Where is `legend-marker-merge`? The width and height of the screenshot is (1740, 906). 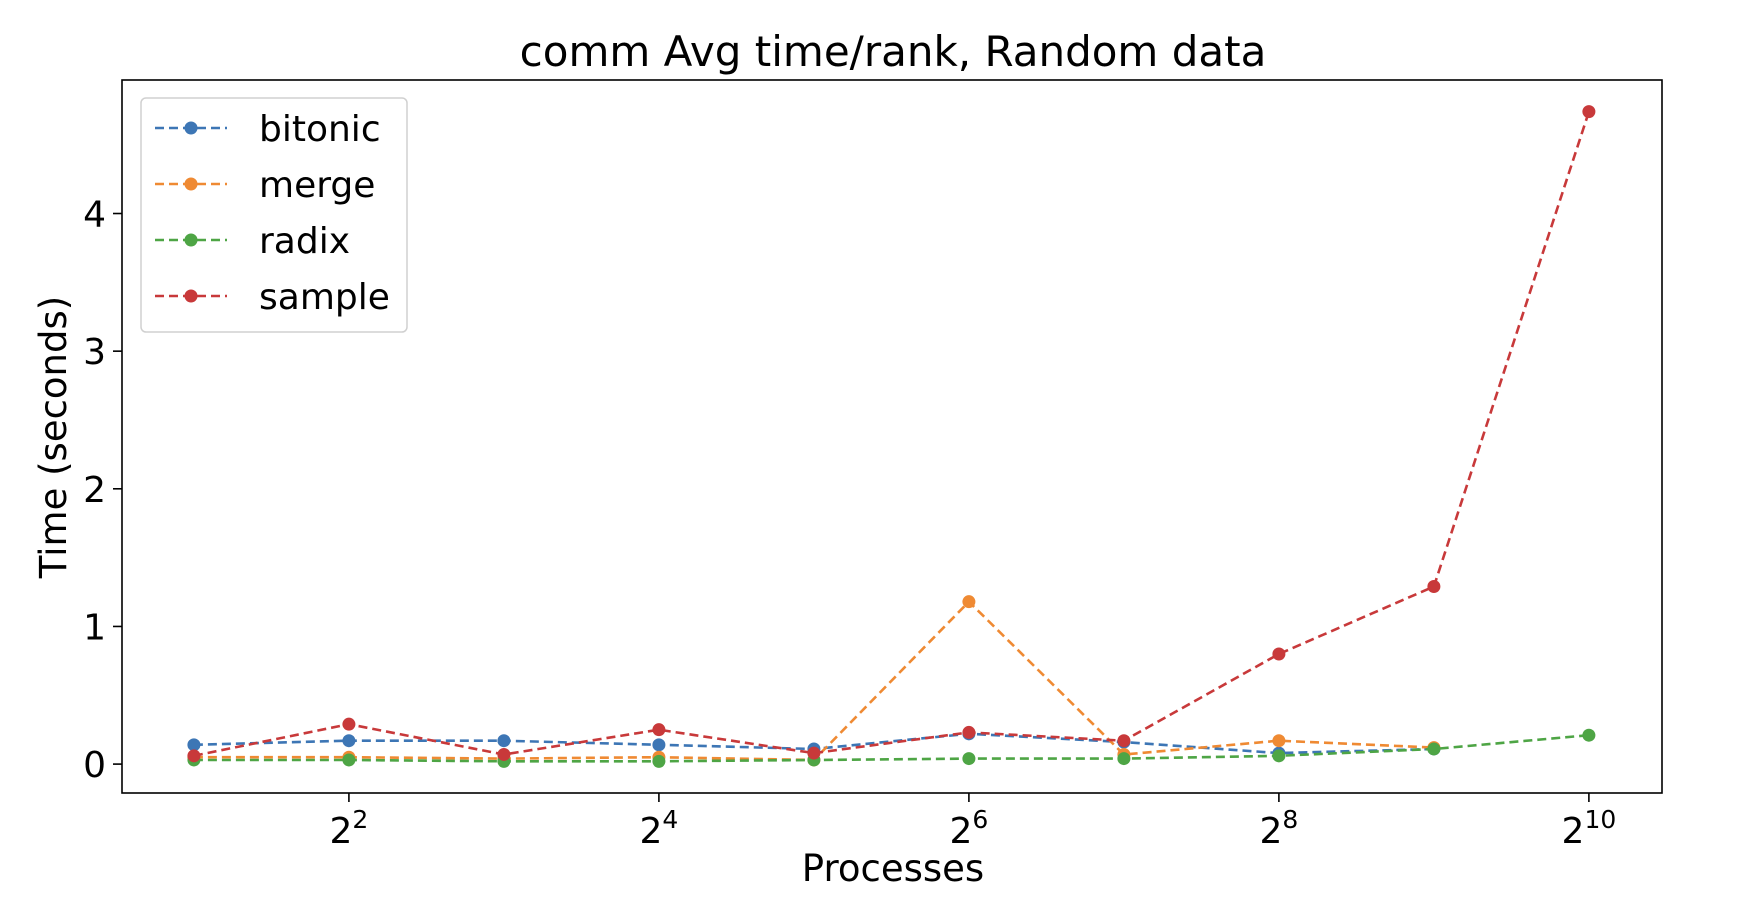
legend-marker-merge is located at coordinates (191, 184).